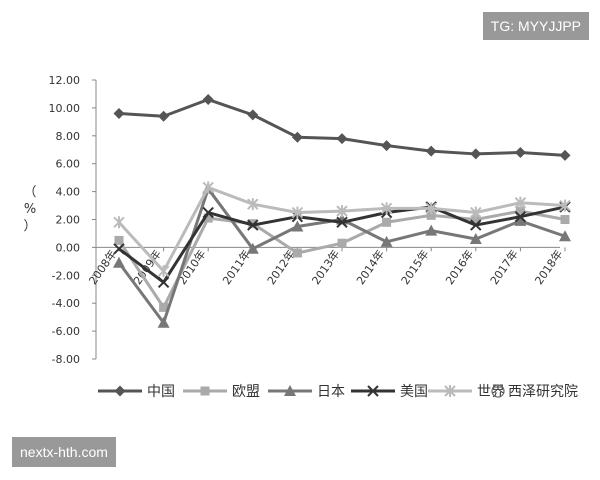 The height and width of the screenshot is (480, 600). I want to click on x-tick-label: 2012年, so click(281, 267).